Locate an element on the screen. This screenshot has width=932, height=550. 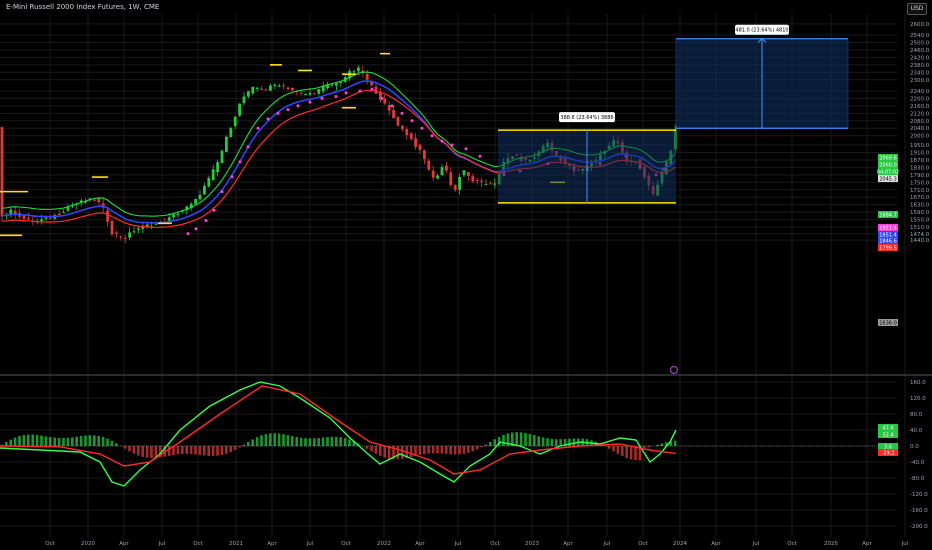
y-tick-label: 2160.0 is located at coordinates (920, 107).